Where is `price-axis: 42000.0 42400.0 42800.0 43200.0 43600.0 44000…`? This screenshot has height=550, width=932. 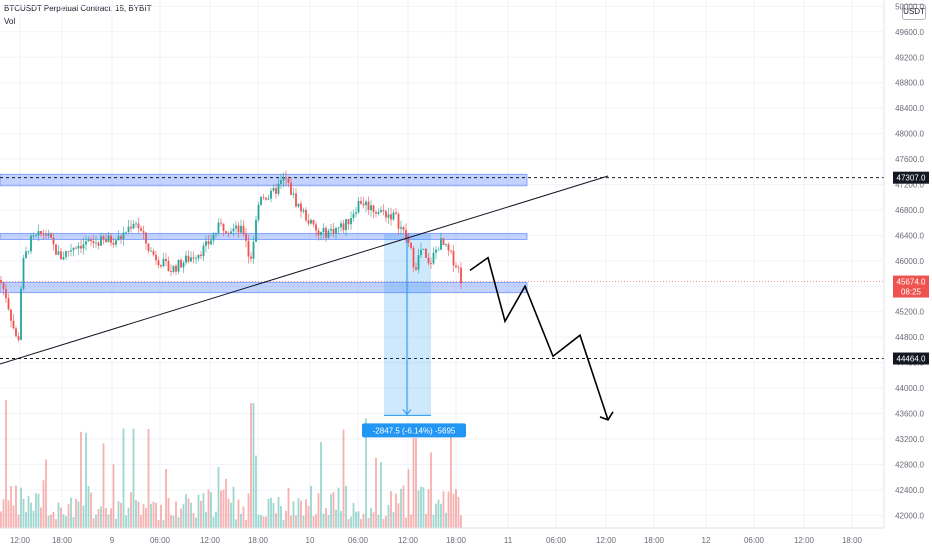 price-axis: 42000.0 42400.0 42800.0 43200.0 43600.0 44000… is located at coordinates (909, 261).